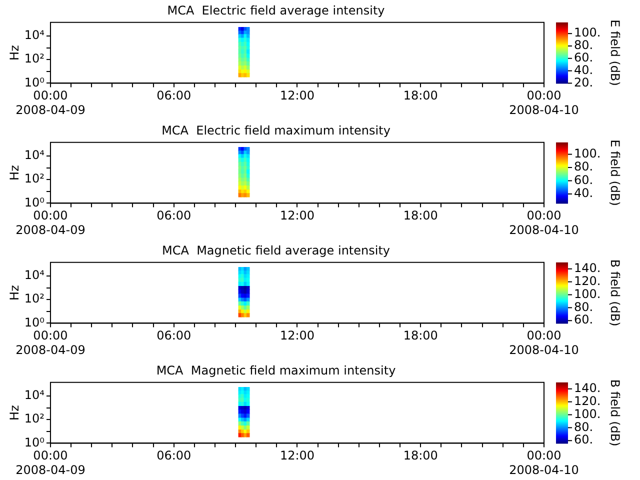 This screenshot has width=640, height=480. I want to click on chart-title: MCA Electric field maximum intensity, so click(276, 130).